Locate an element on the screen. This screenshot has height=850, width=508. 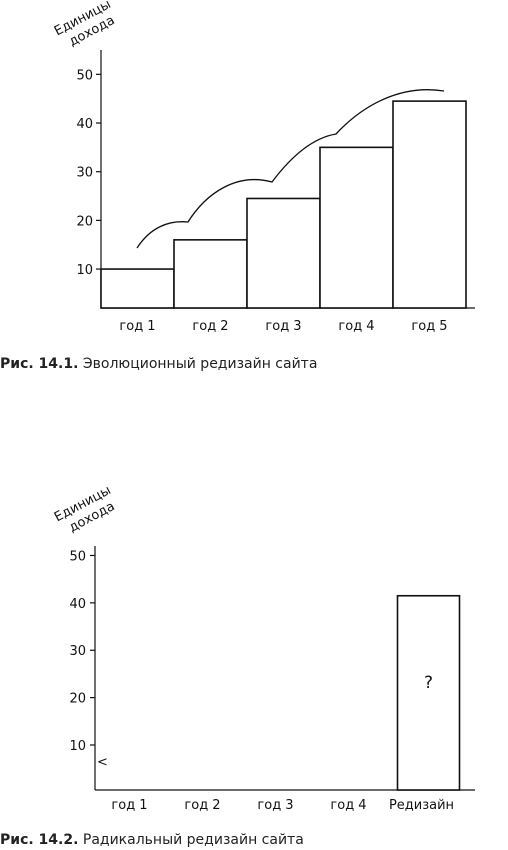
caption-label: Рис. 14.1. is located at coordinates (39, 364).